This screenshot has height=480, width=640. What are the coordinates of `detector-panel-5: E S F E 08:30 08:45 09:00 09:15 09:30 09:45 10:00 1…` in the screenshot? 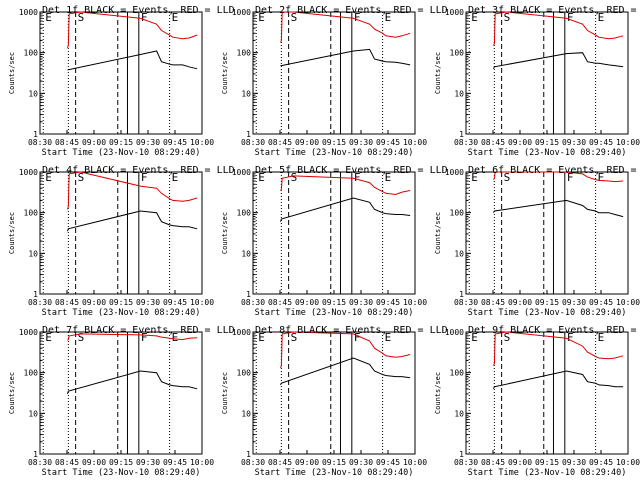 It's located at (334, 241).